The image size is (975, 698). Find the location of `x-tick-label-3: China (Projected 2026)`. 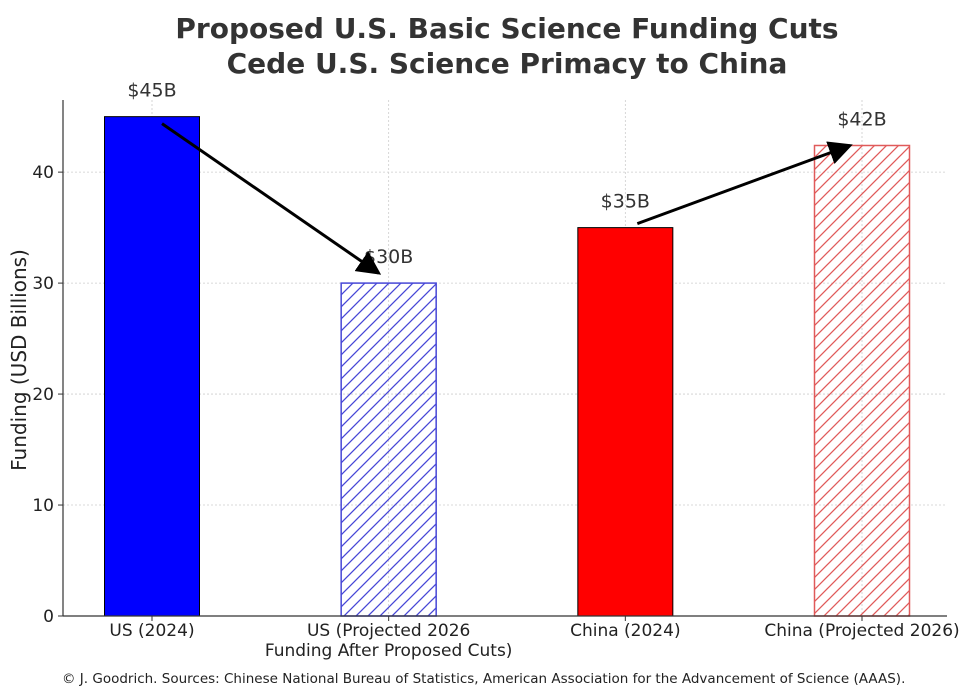

x-tick-label-3: China (Projected 2026) is located at coordinates (861, 631).